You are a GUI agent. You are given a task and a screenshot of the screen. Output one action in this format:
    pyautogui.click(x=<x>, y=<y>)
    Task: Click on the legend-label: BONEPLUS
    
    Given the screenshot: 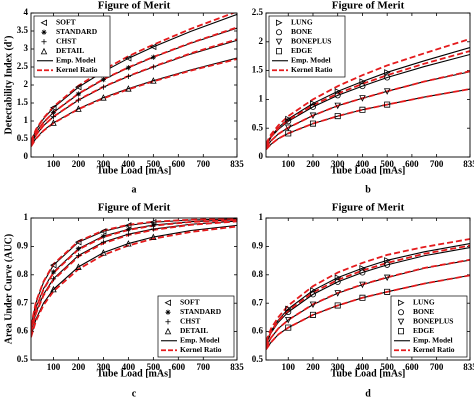 What is the action you would take?
    pyautogui.click(x=433, y=320)
    